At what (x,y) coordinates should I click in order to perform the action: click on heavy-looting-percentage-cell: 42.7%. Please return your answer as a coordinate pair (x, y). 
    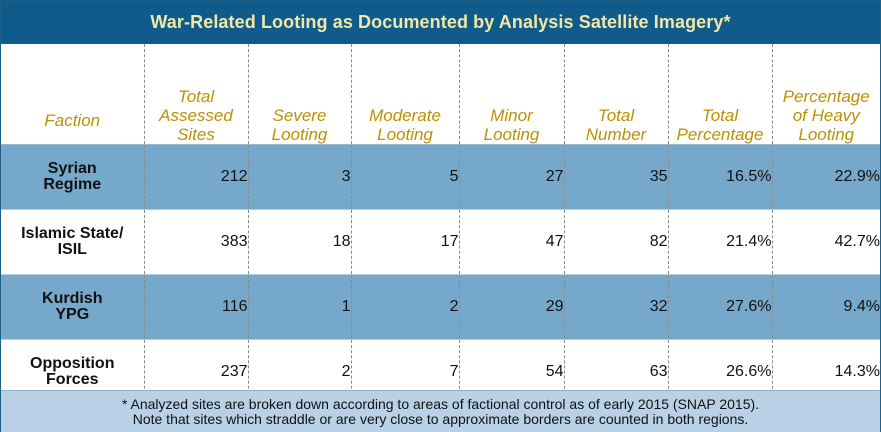
    Looking at the image, I should click on (825, 242).